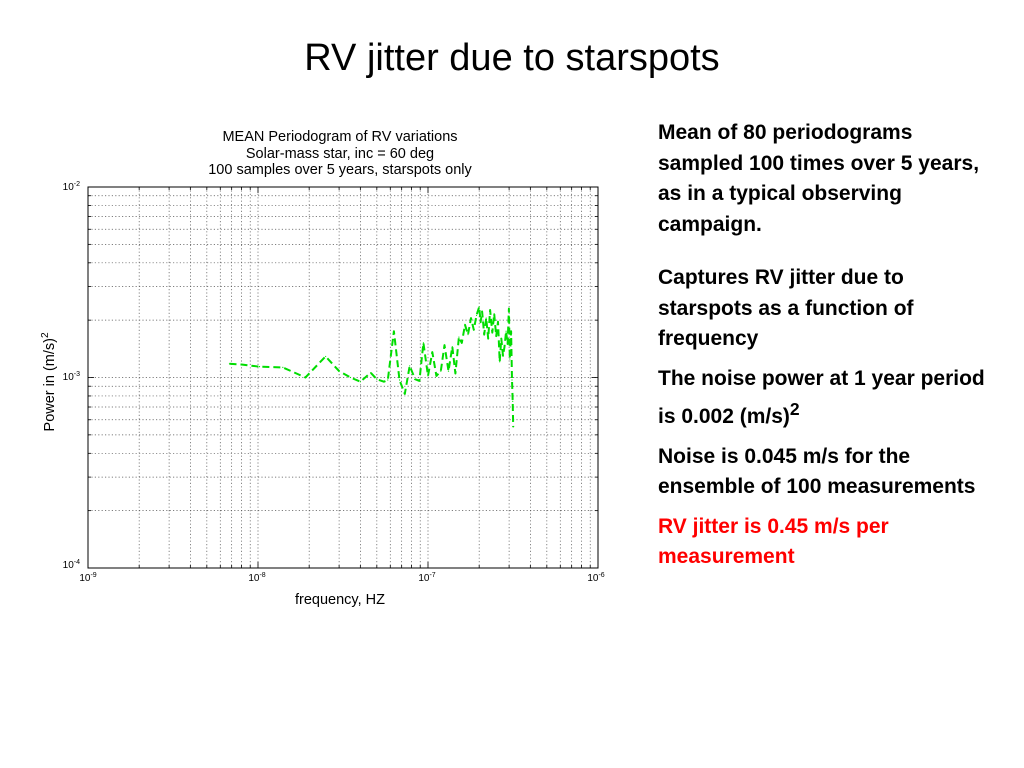 Image resolution: width=1024 pixels, height=768 pixels. Describe the element at coordinates (340, 170) in the screenshot. I see `chart-title-line-3: 100 samples over 5 years, starspots only` at that location.